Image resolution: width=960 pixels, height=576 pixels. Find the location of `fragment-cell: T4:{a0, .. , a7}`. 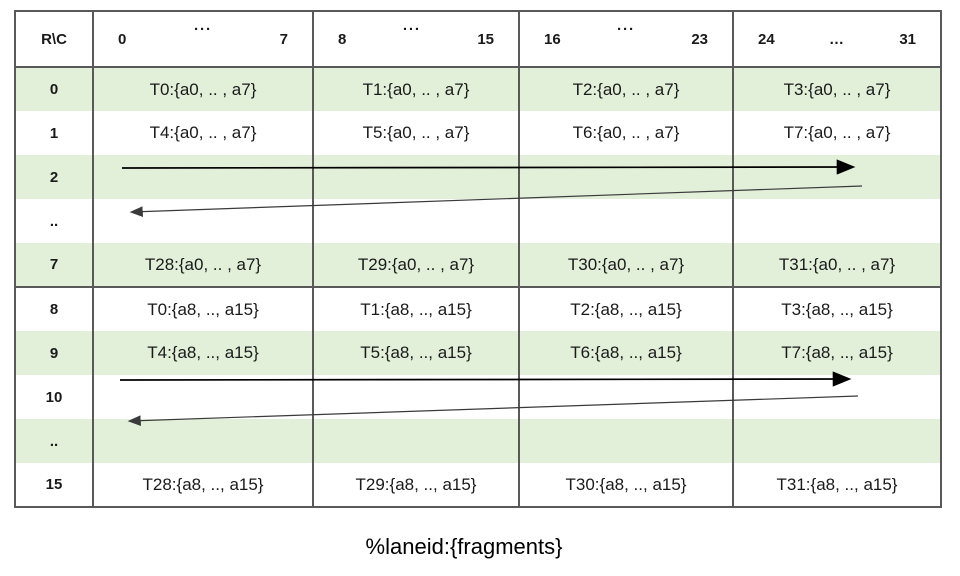

fragment-cell: T4:{a0, .. , a7} is located at coordinates (202, 133).